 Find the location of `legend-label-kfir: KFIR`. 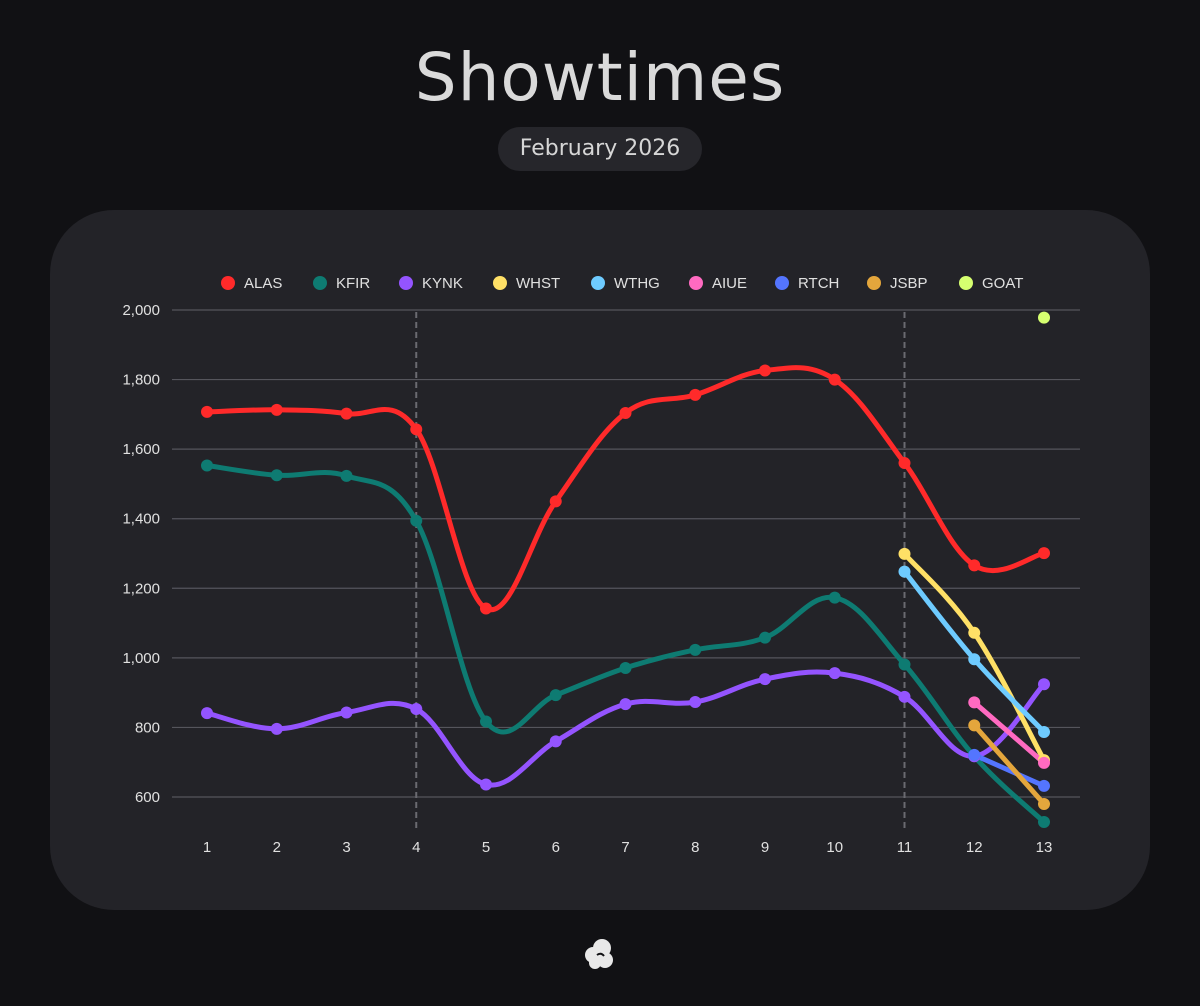

legend-label-kfir: KFIR is located at coordinates (353, 283).